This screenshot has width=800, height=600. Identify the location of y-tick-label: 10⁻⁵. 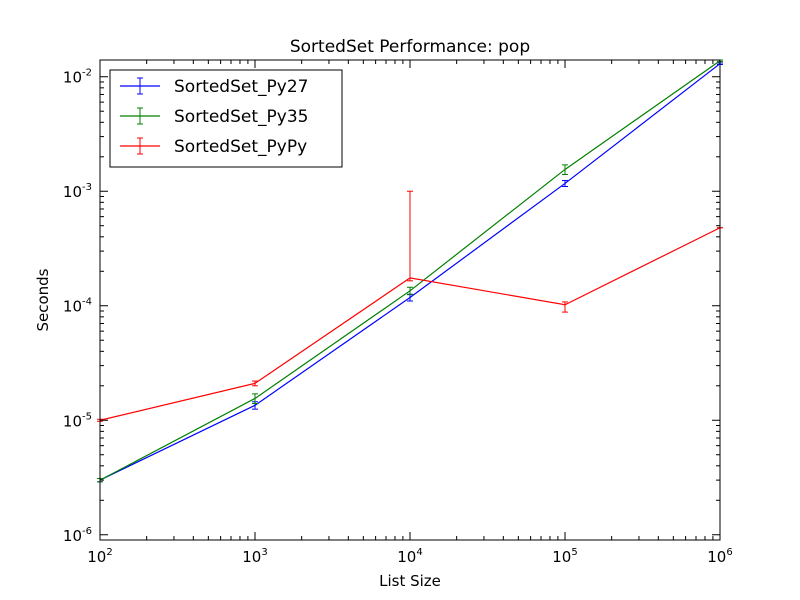
(77, 420).